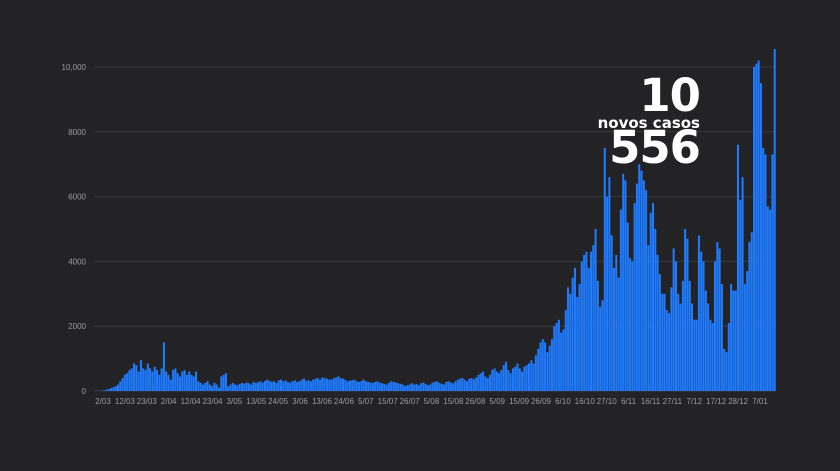  Describe the element at coordinates (648, 123) in the screenshot. I see `headline-label: novos casos` at that location.